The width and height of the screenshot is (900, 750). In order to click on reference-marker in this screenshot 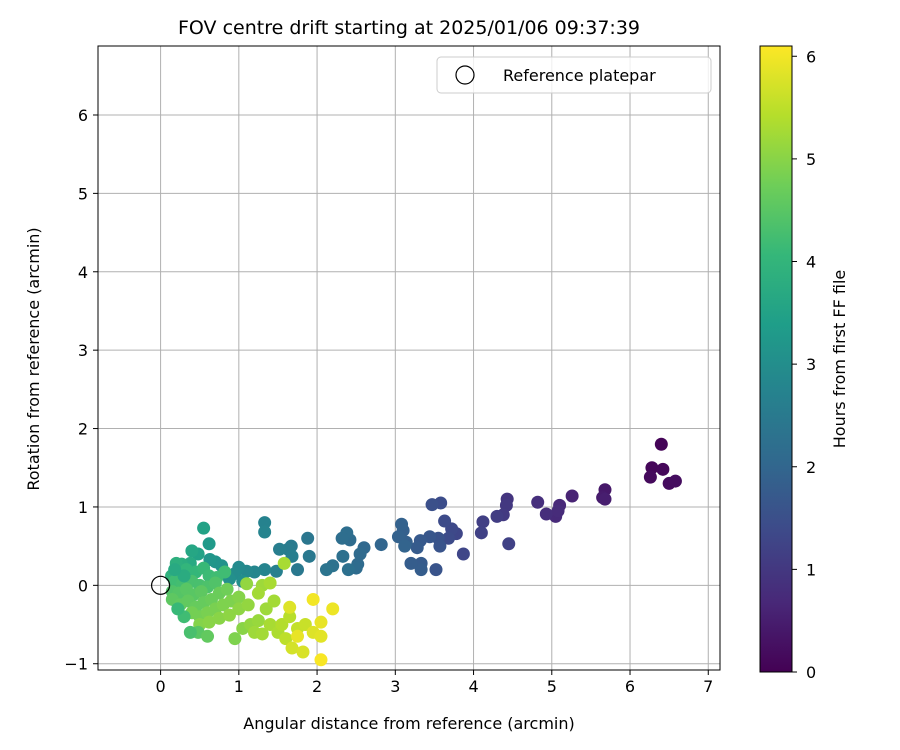, I will do `click(160, 585)`.